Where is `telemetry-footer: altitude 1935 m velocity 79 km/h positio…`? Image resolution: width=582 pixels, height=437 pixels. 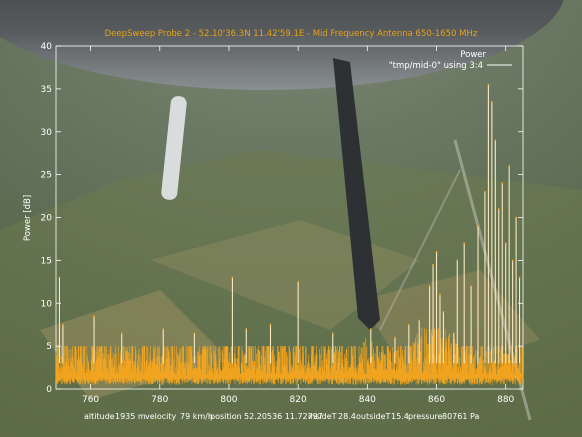 telemetry-footer: altitude 1935 m velocity 79 km/h positio… is located at coordinates (291, 418).